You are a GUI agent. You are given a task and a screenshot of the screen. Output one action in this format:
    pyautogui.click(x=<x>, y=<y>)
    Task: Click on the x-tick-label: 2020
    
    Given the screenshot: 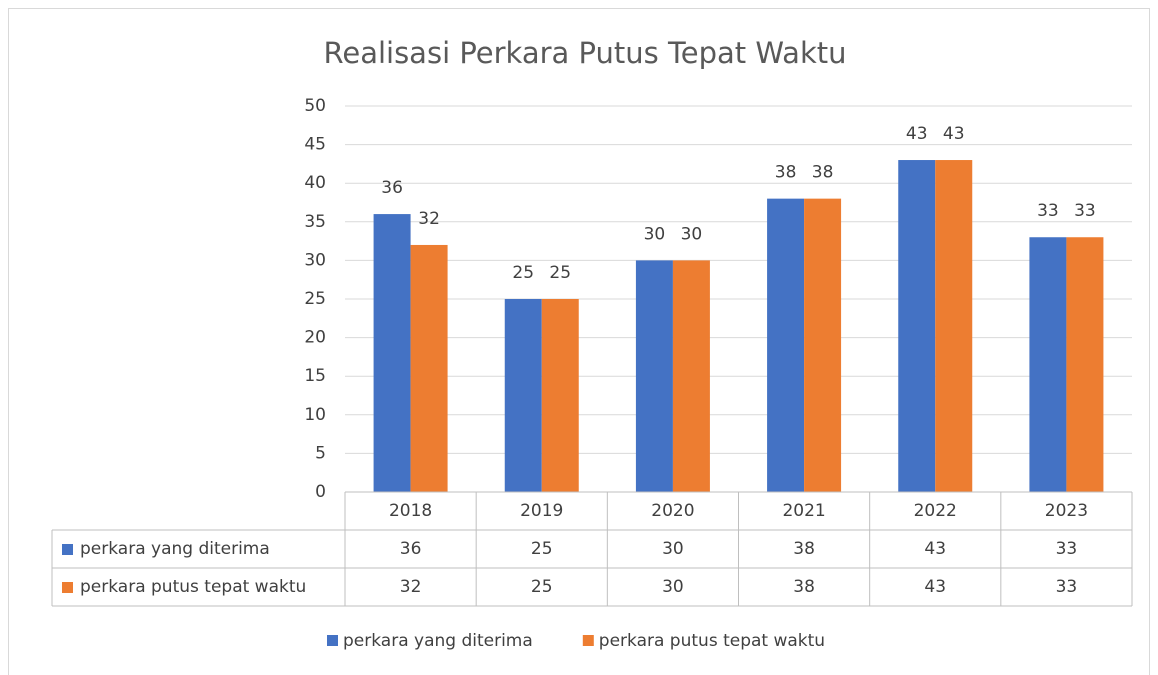 What is the action you would take?
    pyautogui.click(x=672, y=511)
    